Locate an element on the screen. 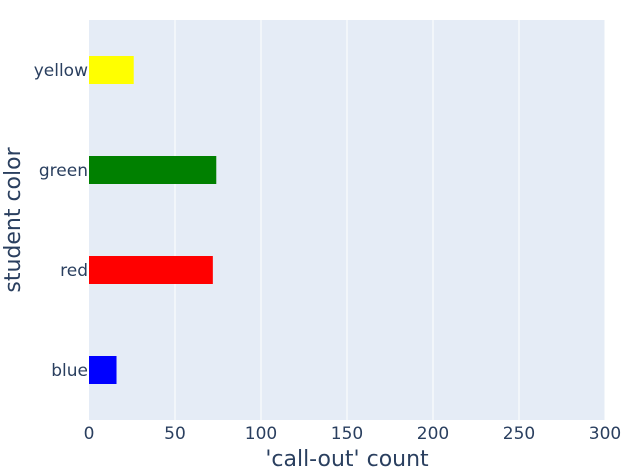 The image size is (626, 473). y-axis-title: student color is located at coordinates (13, 219).